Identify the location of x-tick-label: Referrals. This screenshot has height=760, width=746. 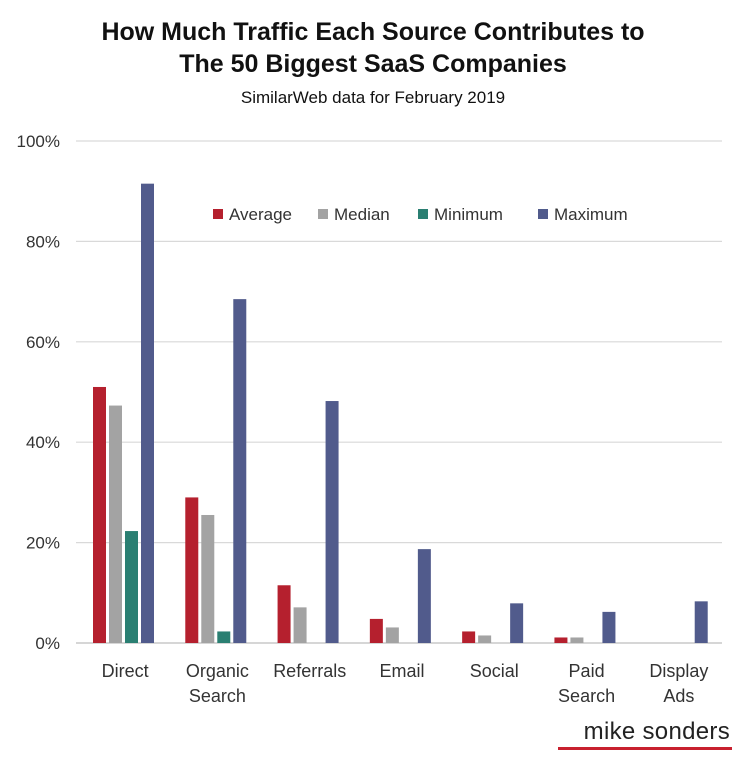
(309, 671).